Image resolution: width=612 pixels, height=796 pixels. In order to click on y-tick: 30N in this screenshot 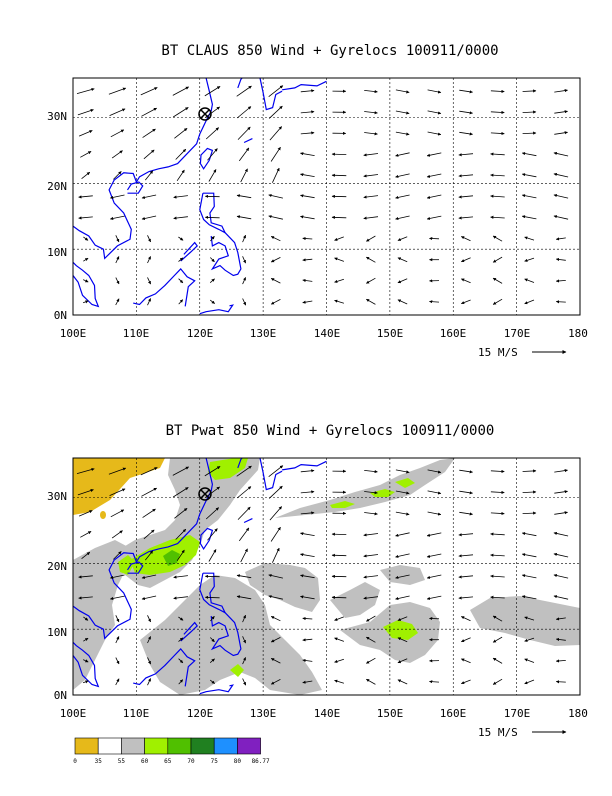, I will do `click(57, 496)`.